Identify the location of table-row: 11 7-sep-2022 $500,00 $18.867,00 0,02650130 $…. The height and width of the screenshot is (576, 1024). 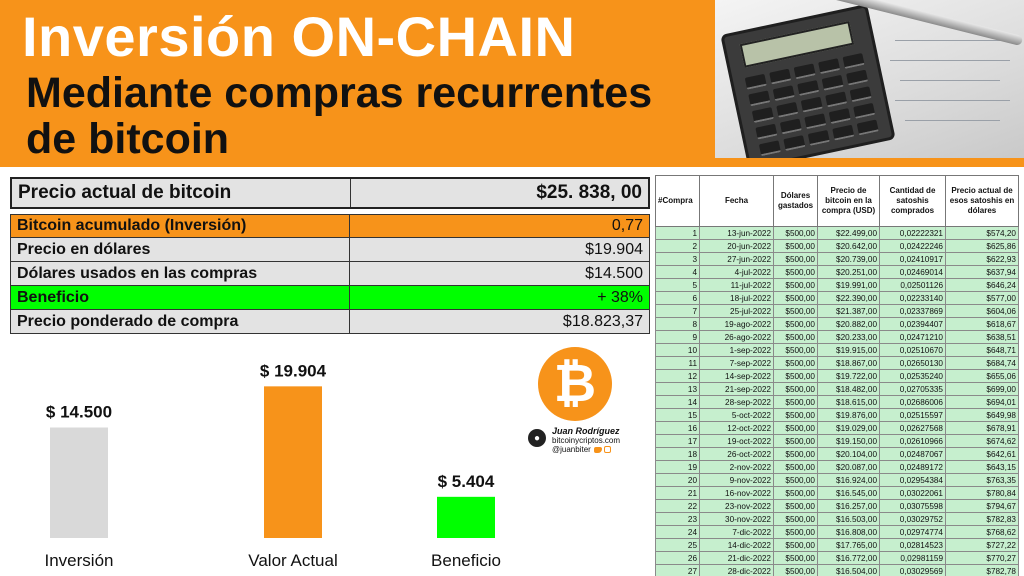
(837, 363).